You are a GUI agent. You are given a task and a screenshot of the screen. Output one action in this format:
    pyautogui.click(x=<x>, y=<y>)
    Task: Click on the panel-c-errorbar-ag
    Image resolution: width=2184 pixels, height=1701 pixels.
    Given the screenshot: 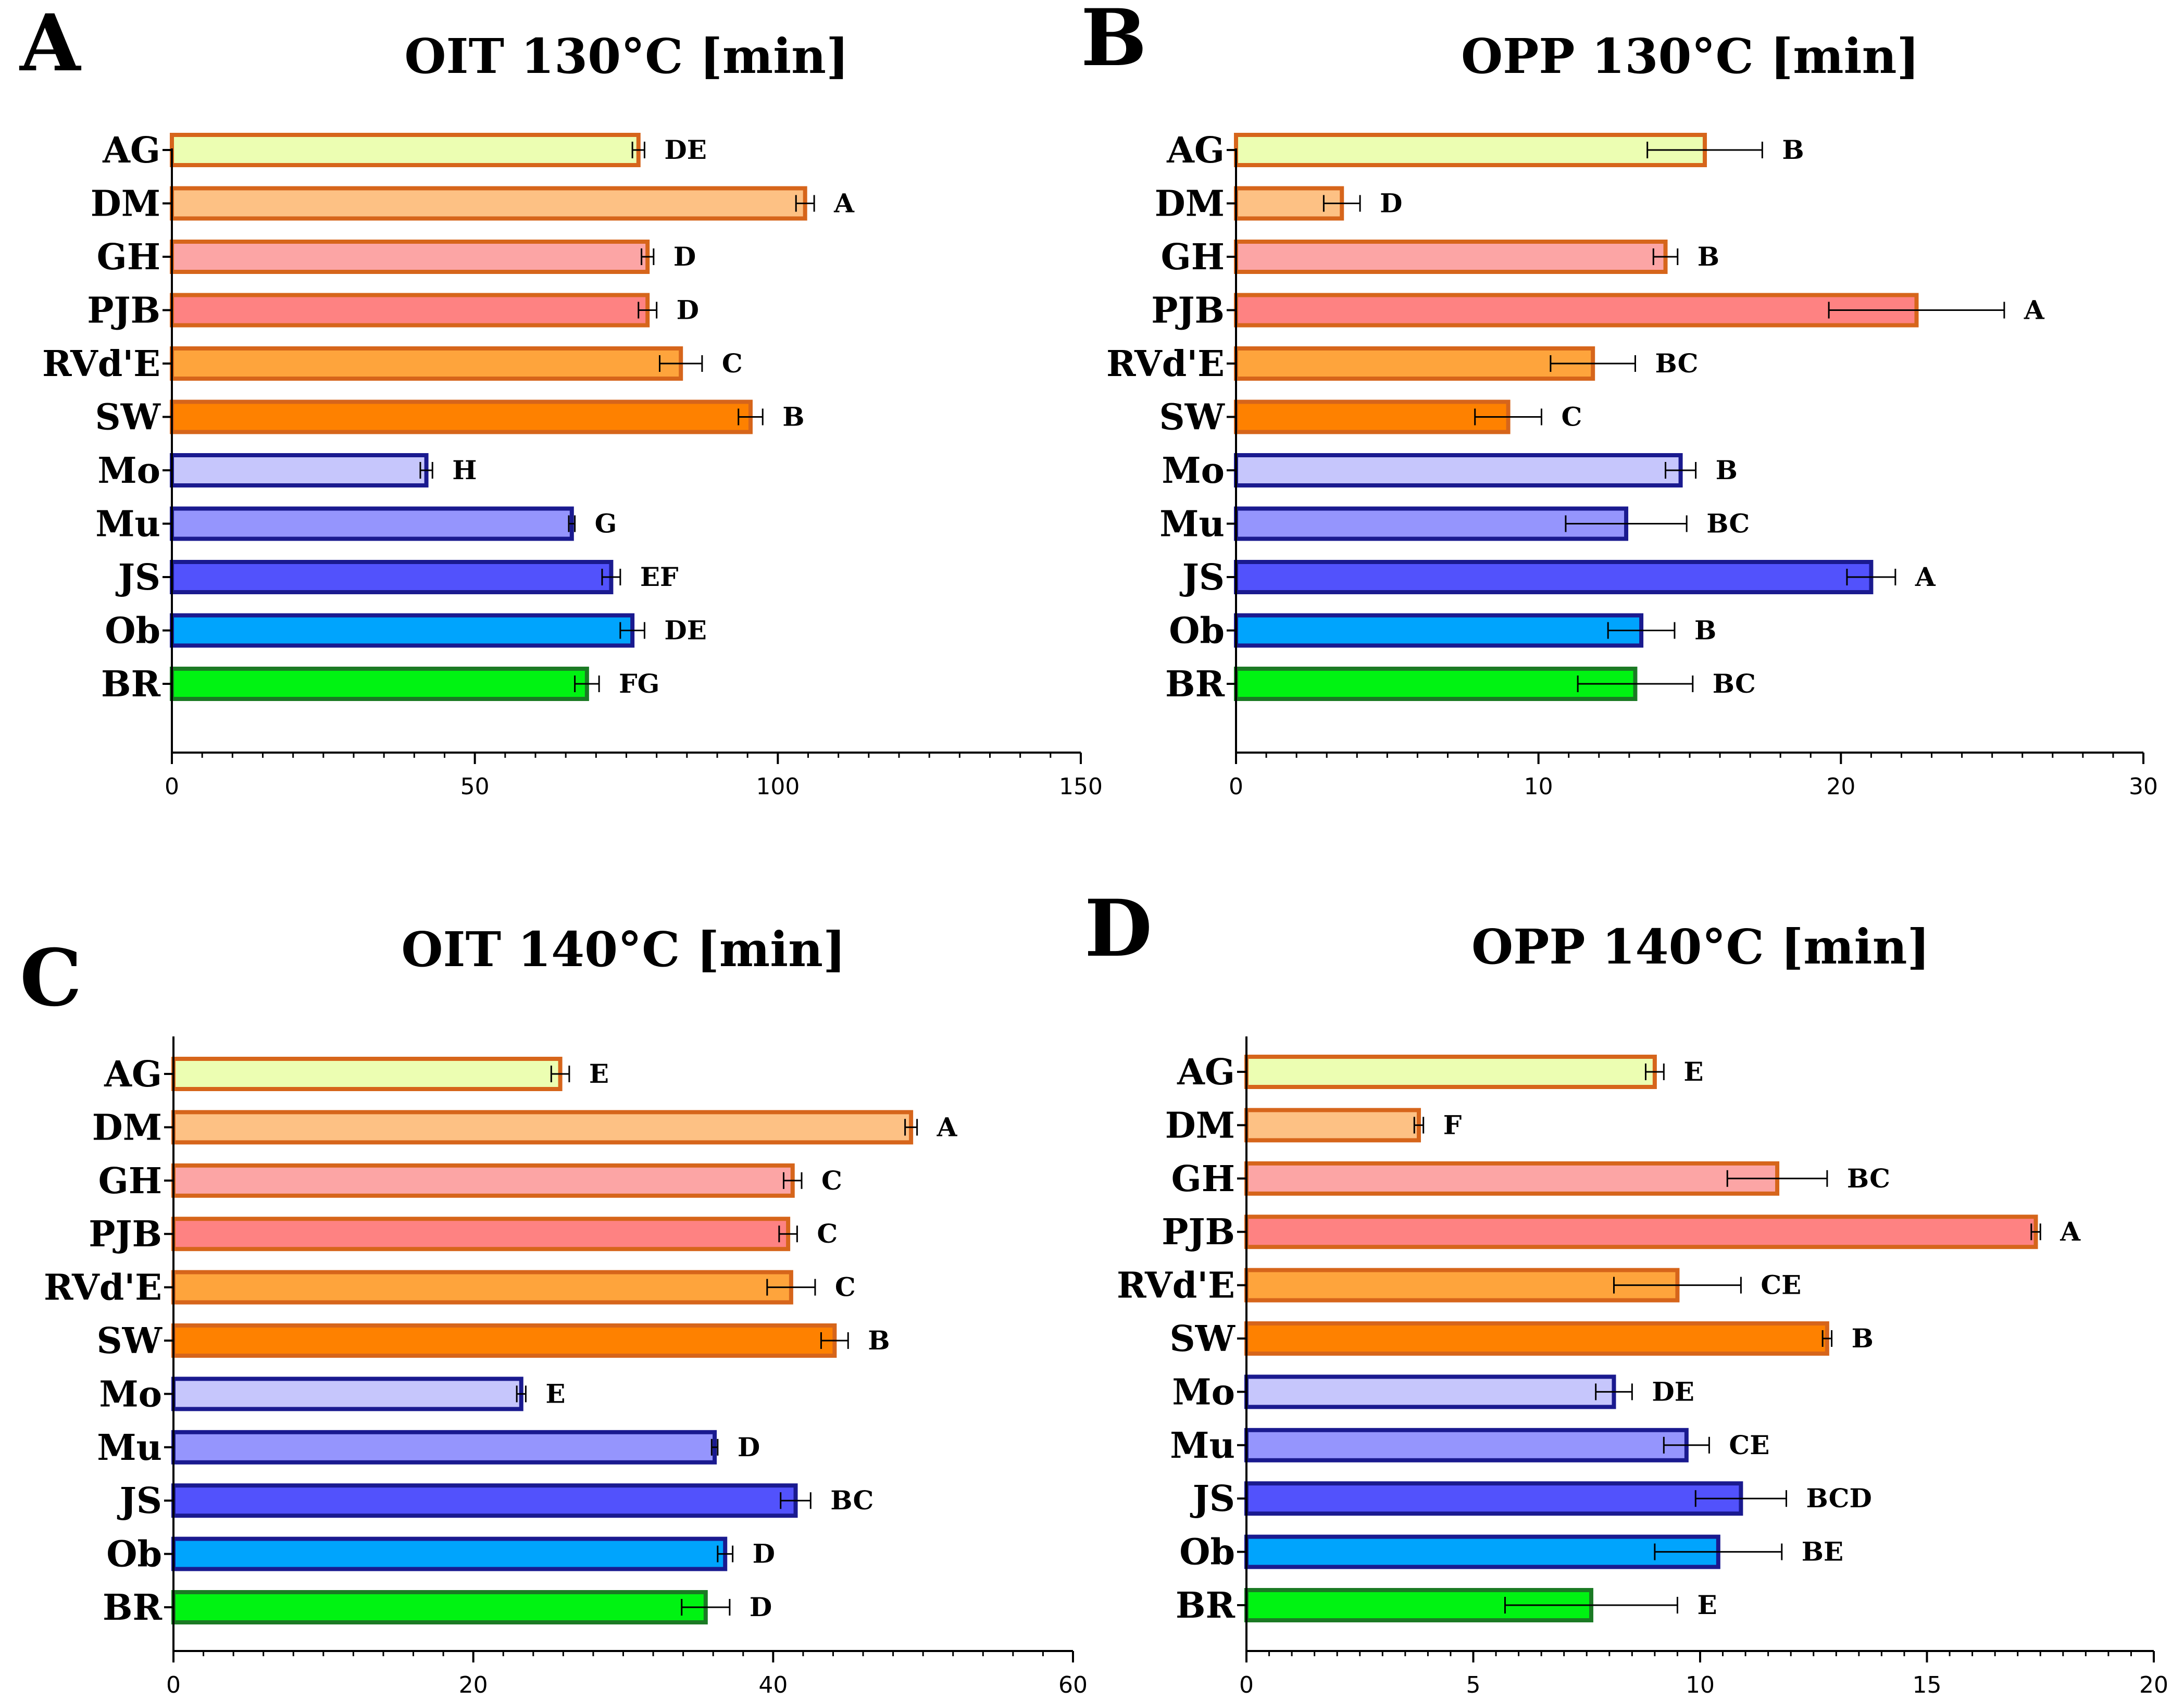 What is the action you would take?
    pyautogui.click(x=560, y=1074)
    